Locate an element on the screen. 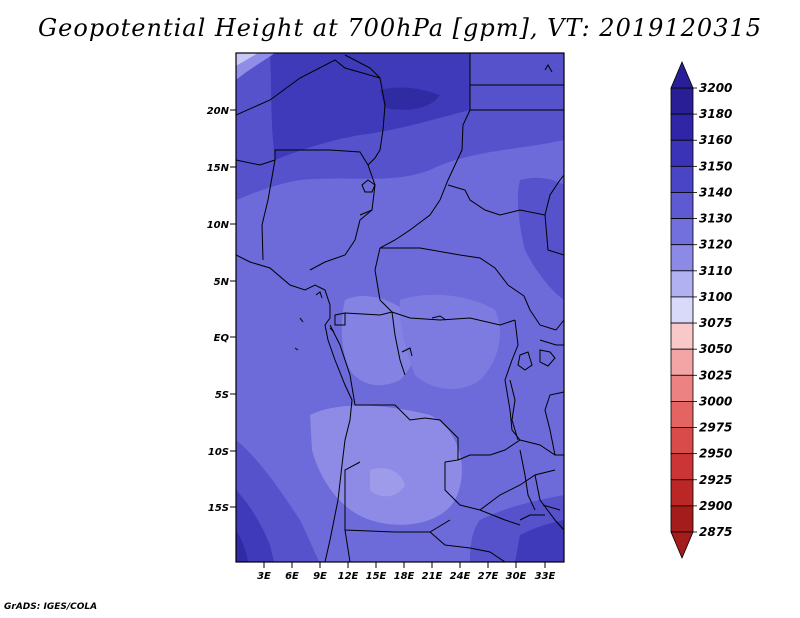  colorbar-label: 3150 is located at coordinates (715, 166).